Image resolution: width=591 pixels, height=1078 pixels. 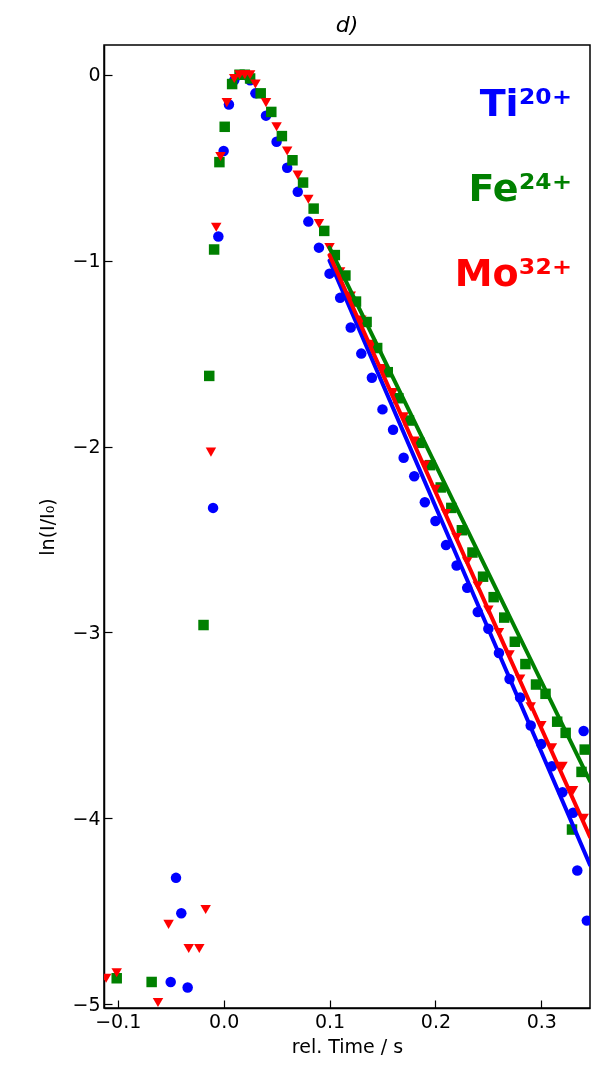 I want to click on y-tick-label: −4, so click(x=86, y=817).